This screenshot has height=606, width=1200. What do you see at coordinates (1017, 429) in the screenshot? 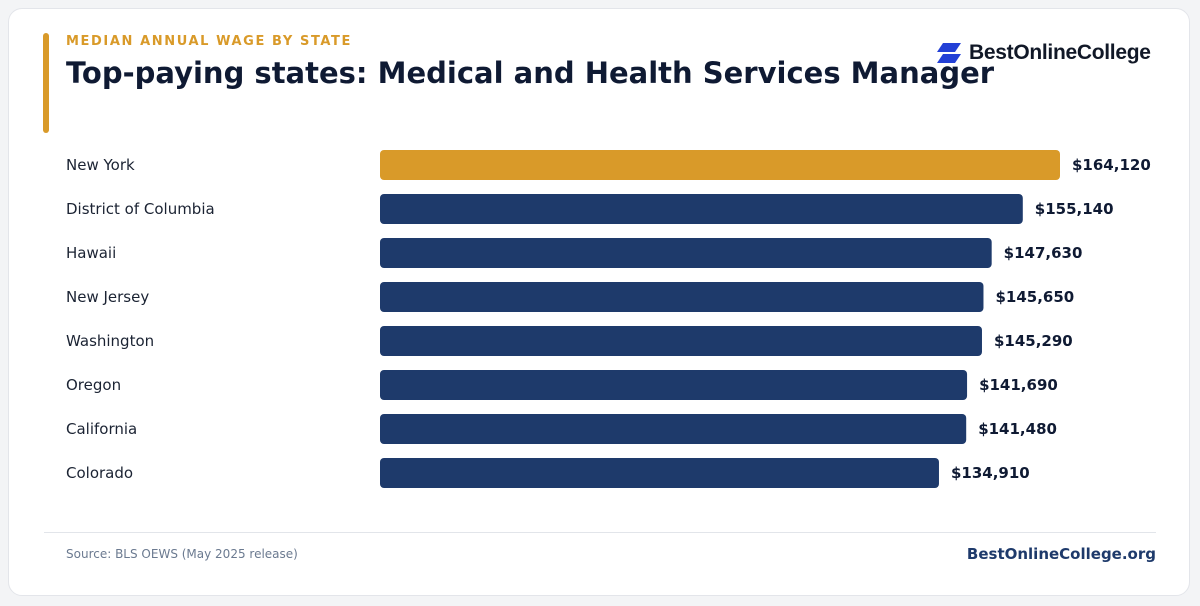
I see `value-label: $141,480` at bounding box center [1017, 429].